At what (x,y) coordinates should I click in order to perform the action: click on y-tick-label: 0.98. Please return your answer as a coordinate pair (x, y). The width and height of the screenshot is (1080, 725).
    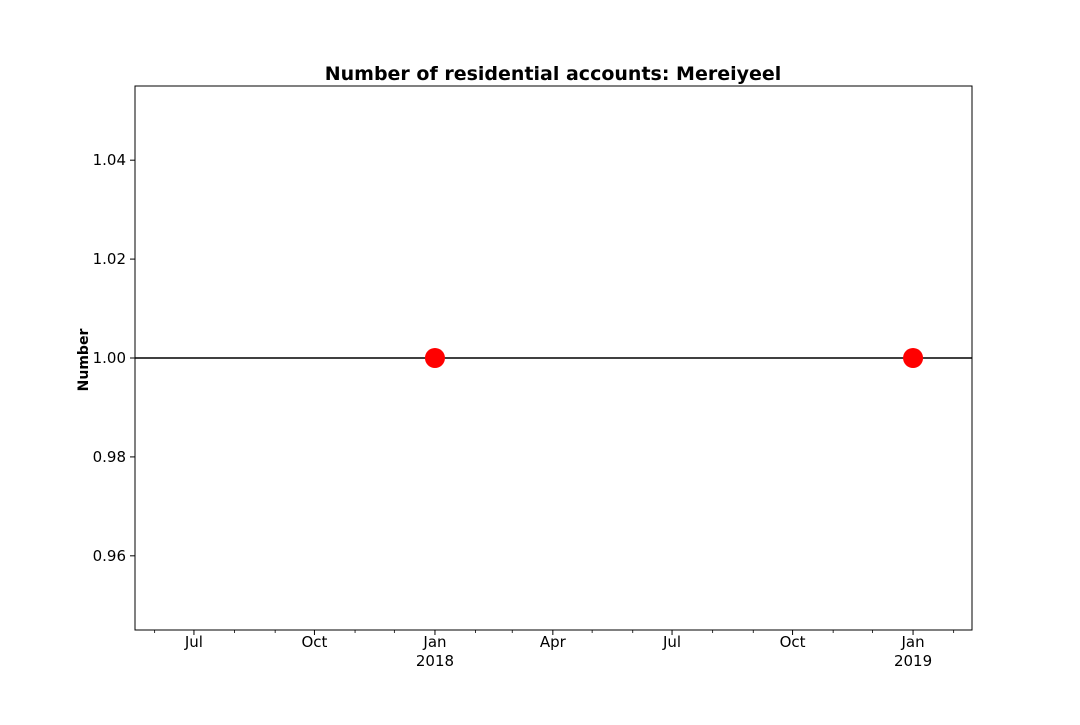
    Looking at the image, I should click on (109, 457).